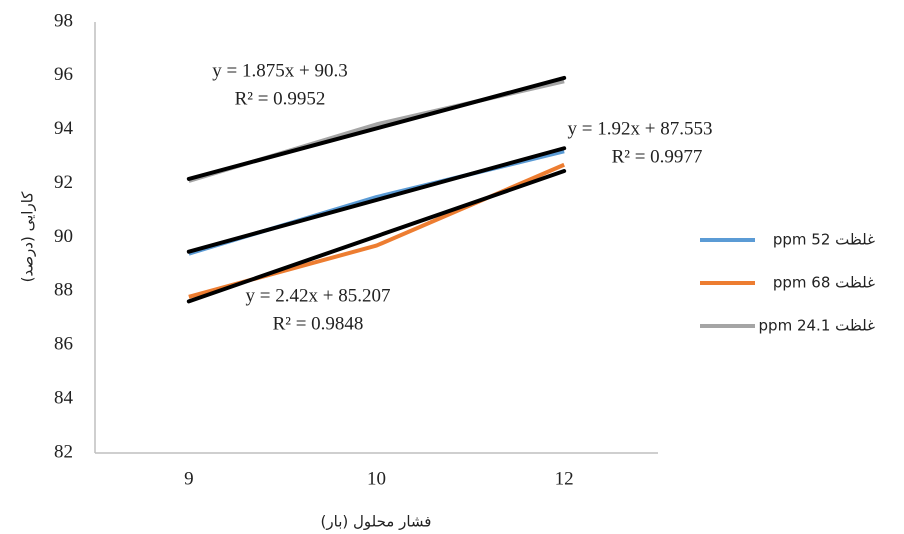 Image resolution: width=904 pixels, height=534 pixels. Describe the element at coordinates (63, 290) in the screenshot. I see `y-tick-label: 88` at that location.